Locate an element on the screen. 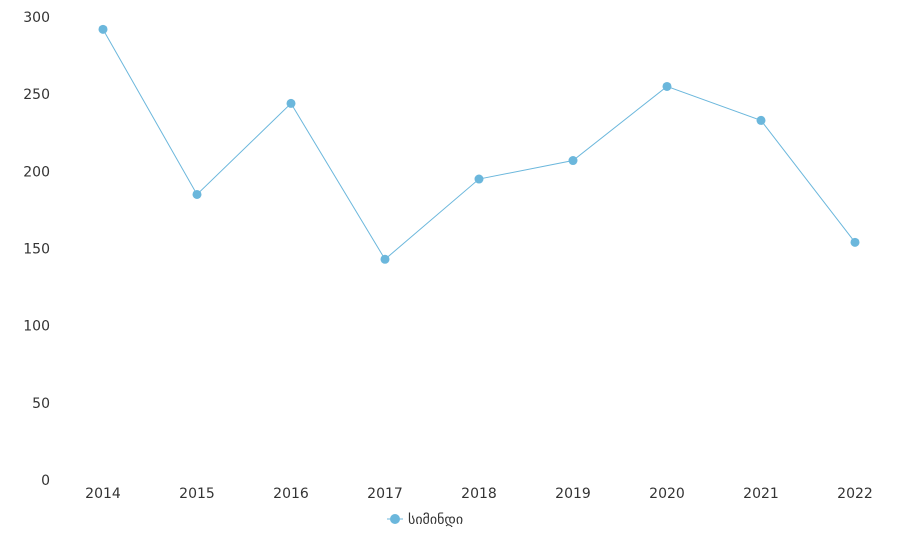 The width and height of the screenshot is (922, 550). x-tick-label: 2019 is located at coordinates (573, 494).